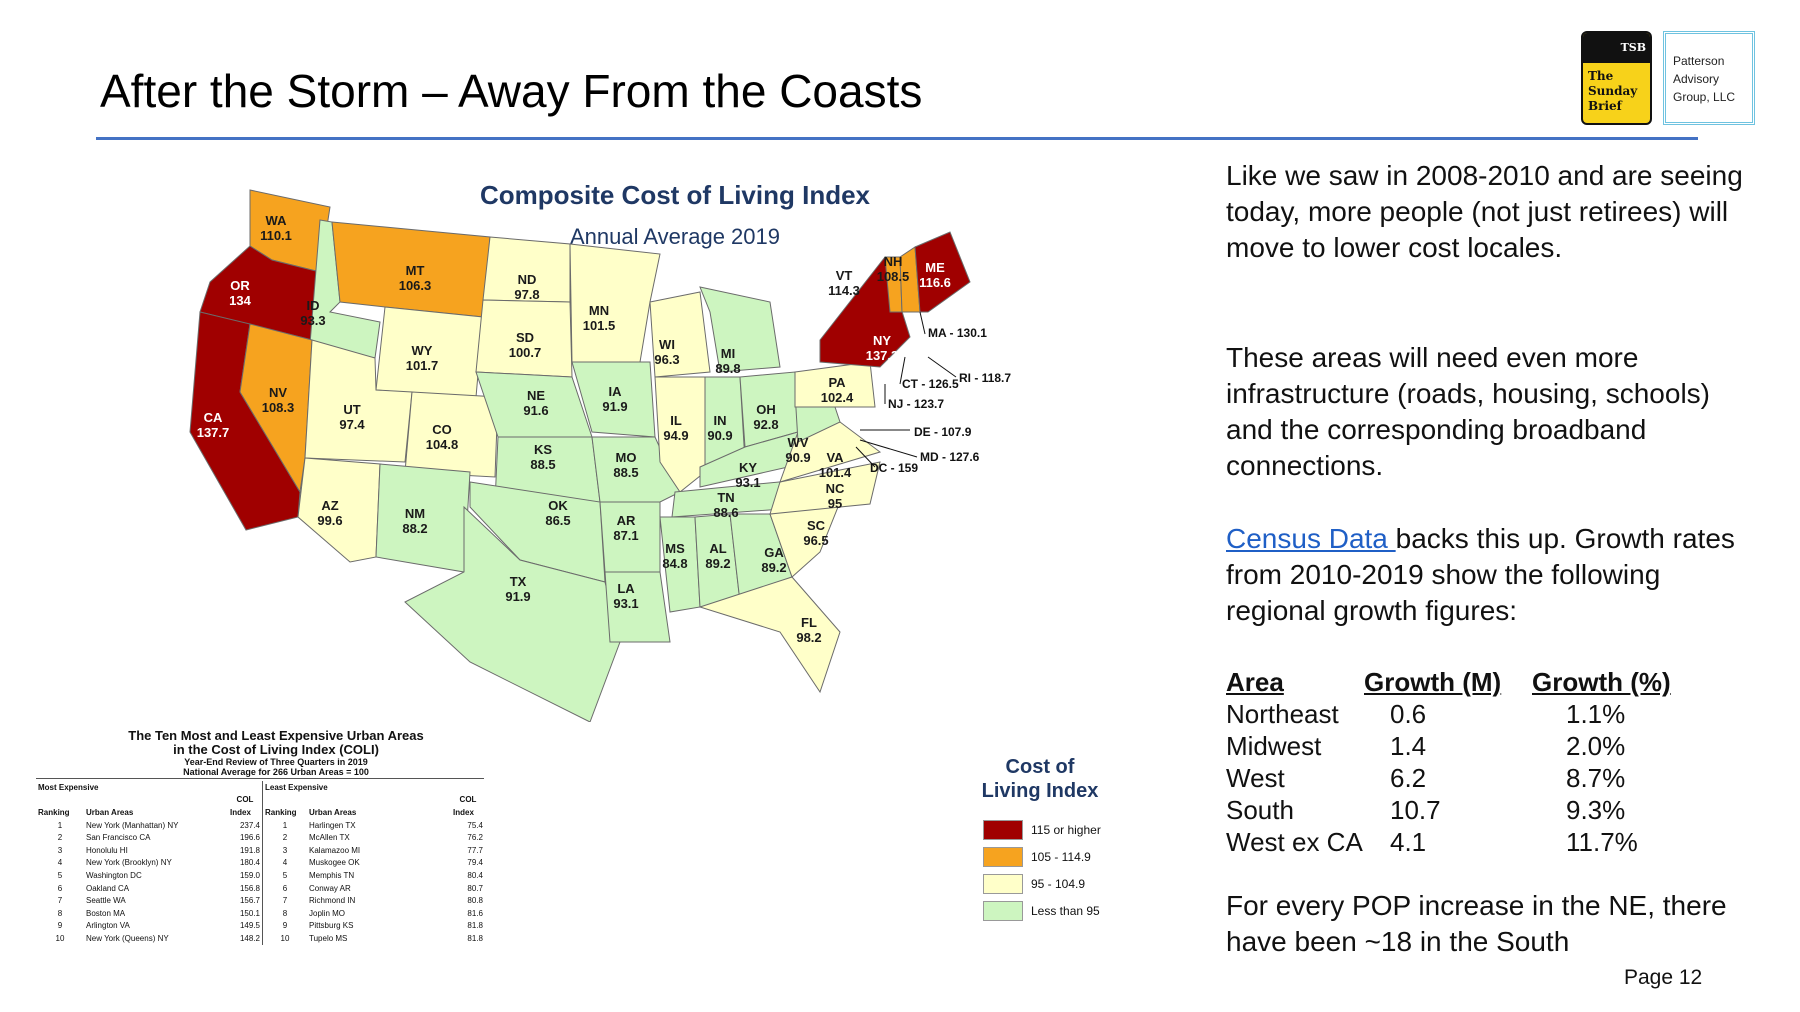 This screenshot has width=1800, height=1012. I want to click on state-abbr-label: KY, so click(748, 467).